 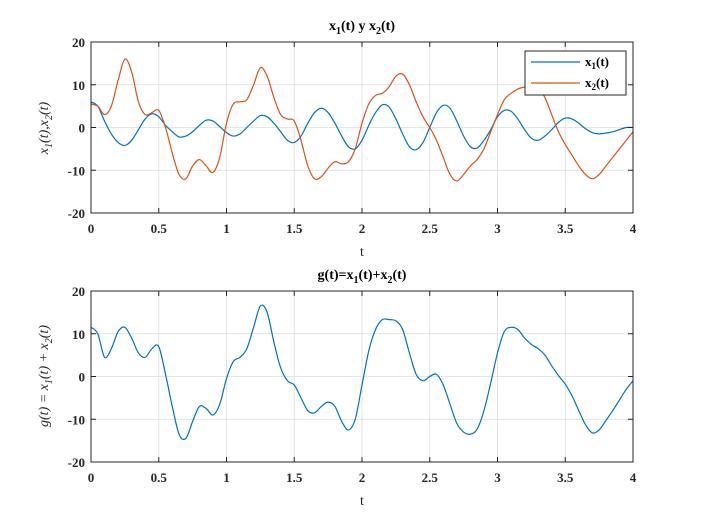 I want to click on axes-1-xlabel: t, so click(x=362, y=252).